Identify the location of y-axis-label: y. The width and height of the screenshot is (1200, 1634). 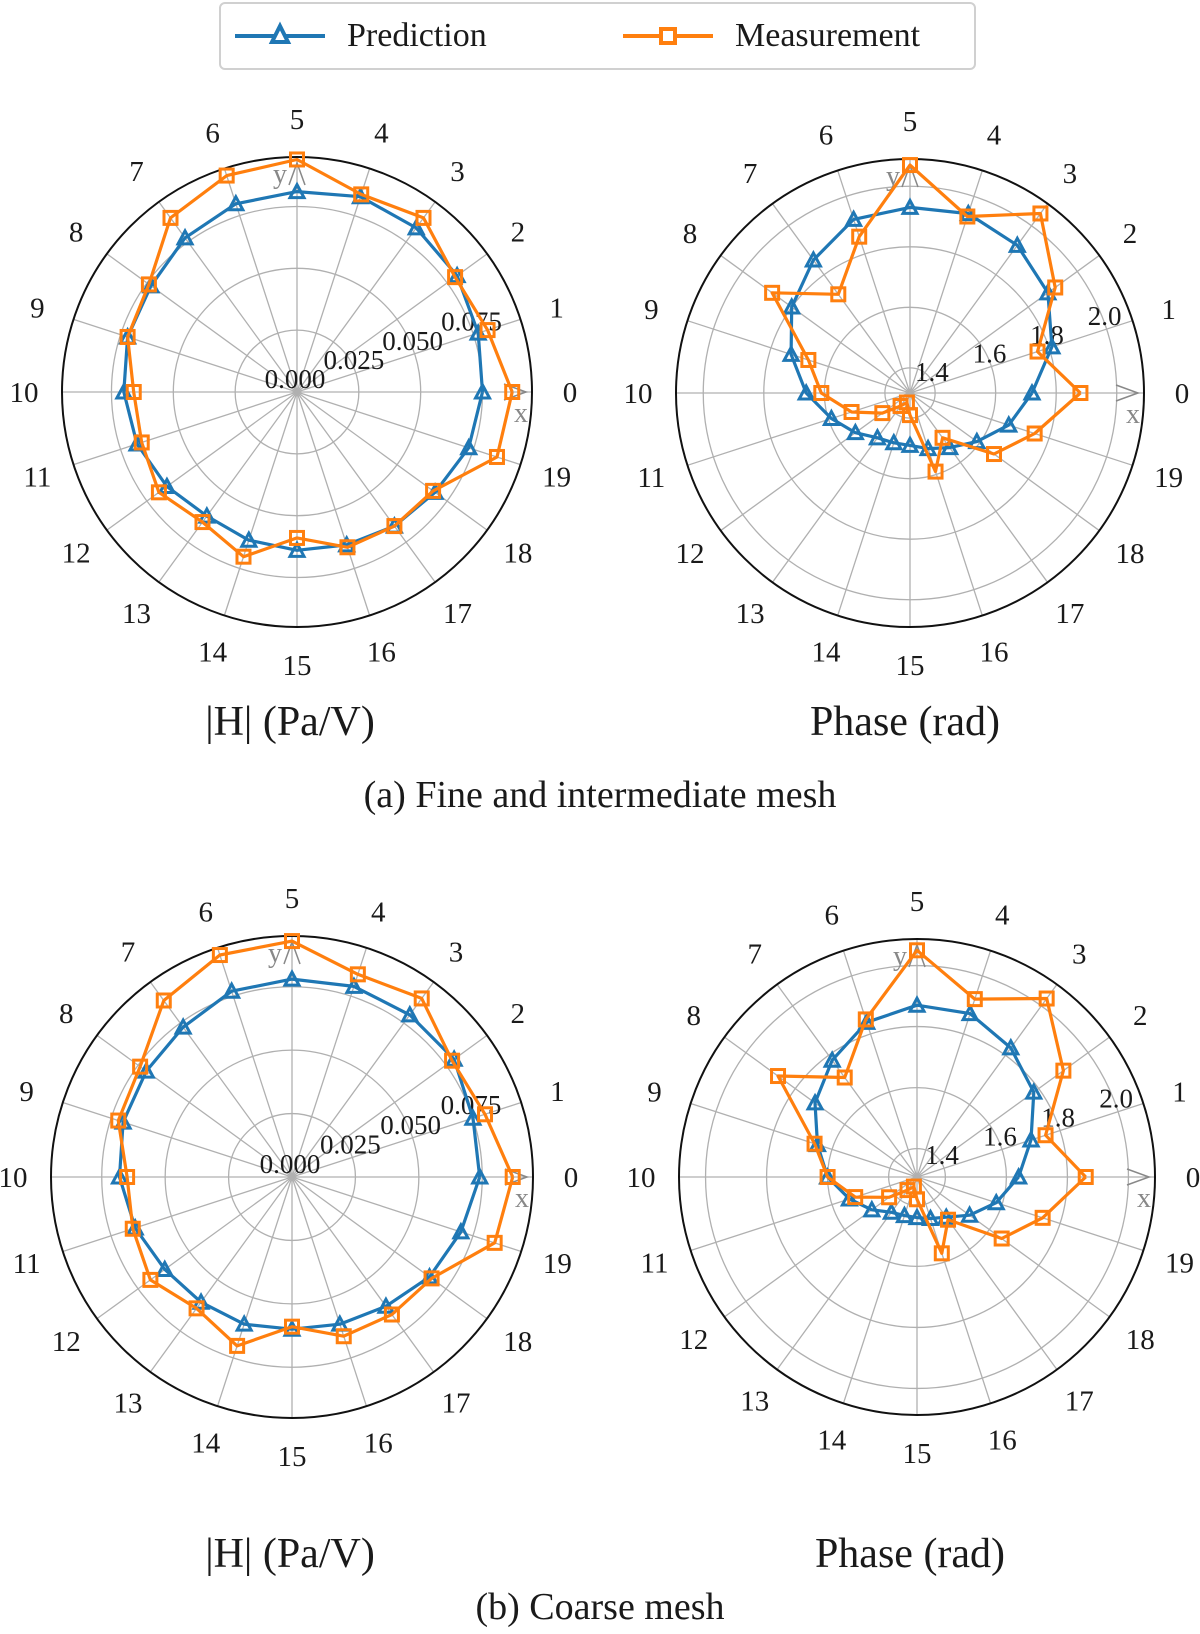
(280, 174).